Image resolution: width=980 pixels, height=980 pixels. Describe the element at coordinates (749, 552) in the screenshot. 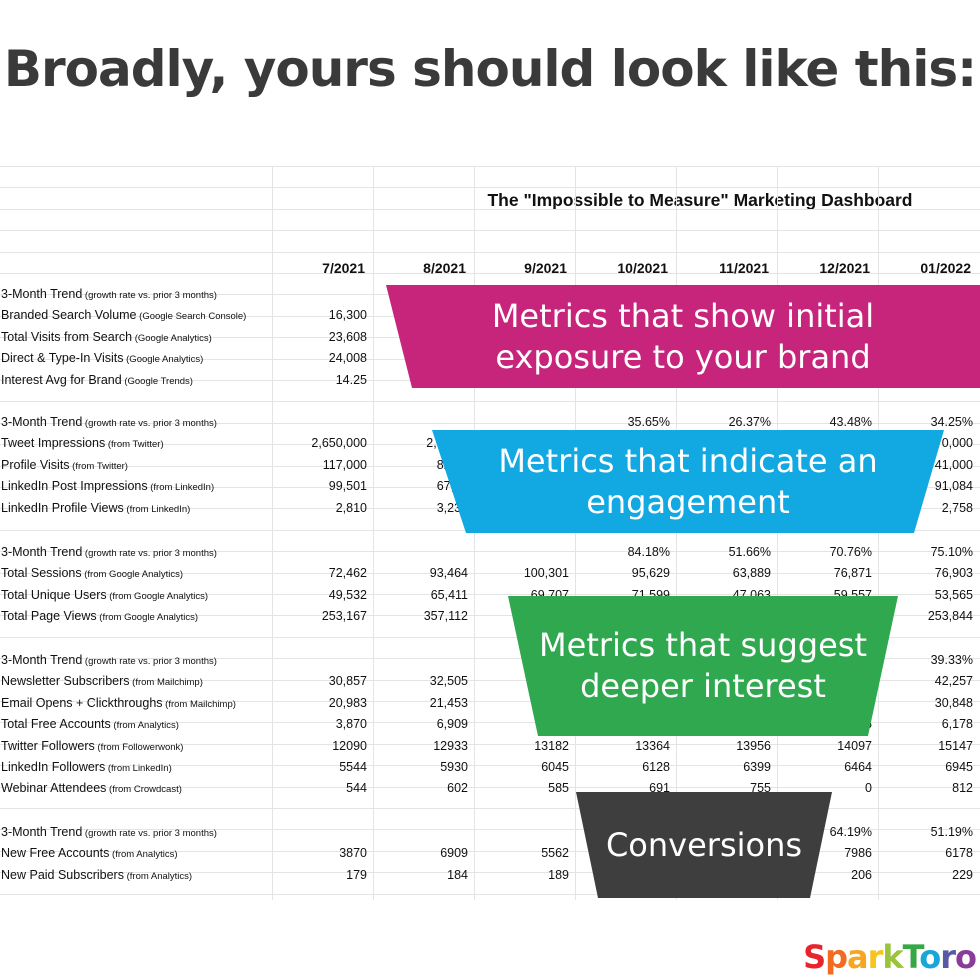

I see `table-cell: 51.66%` at that location.